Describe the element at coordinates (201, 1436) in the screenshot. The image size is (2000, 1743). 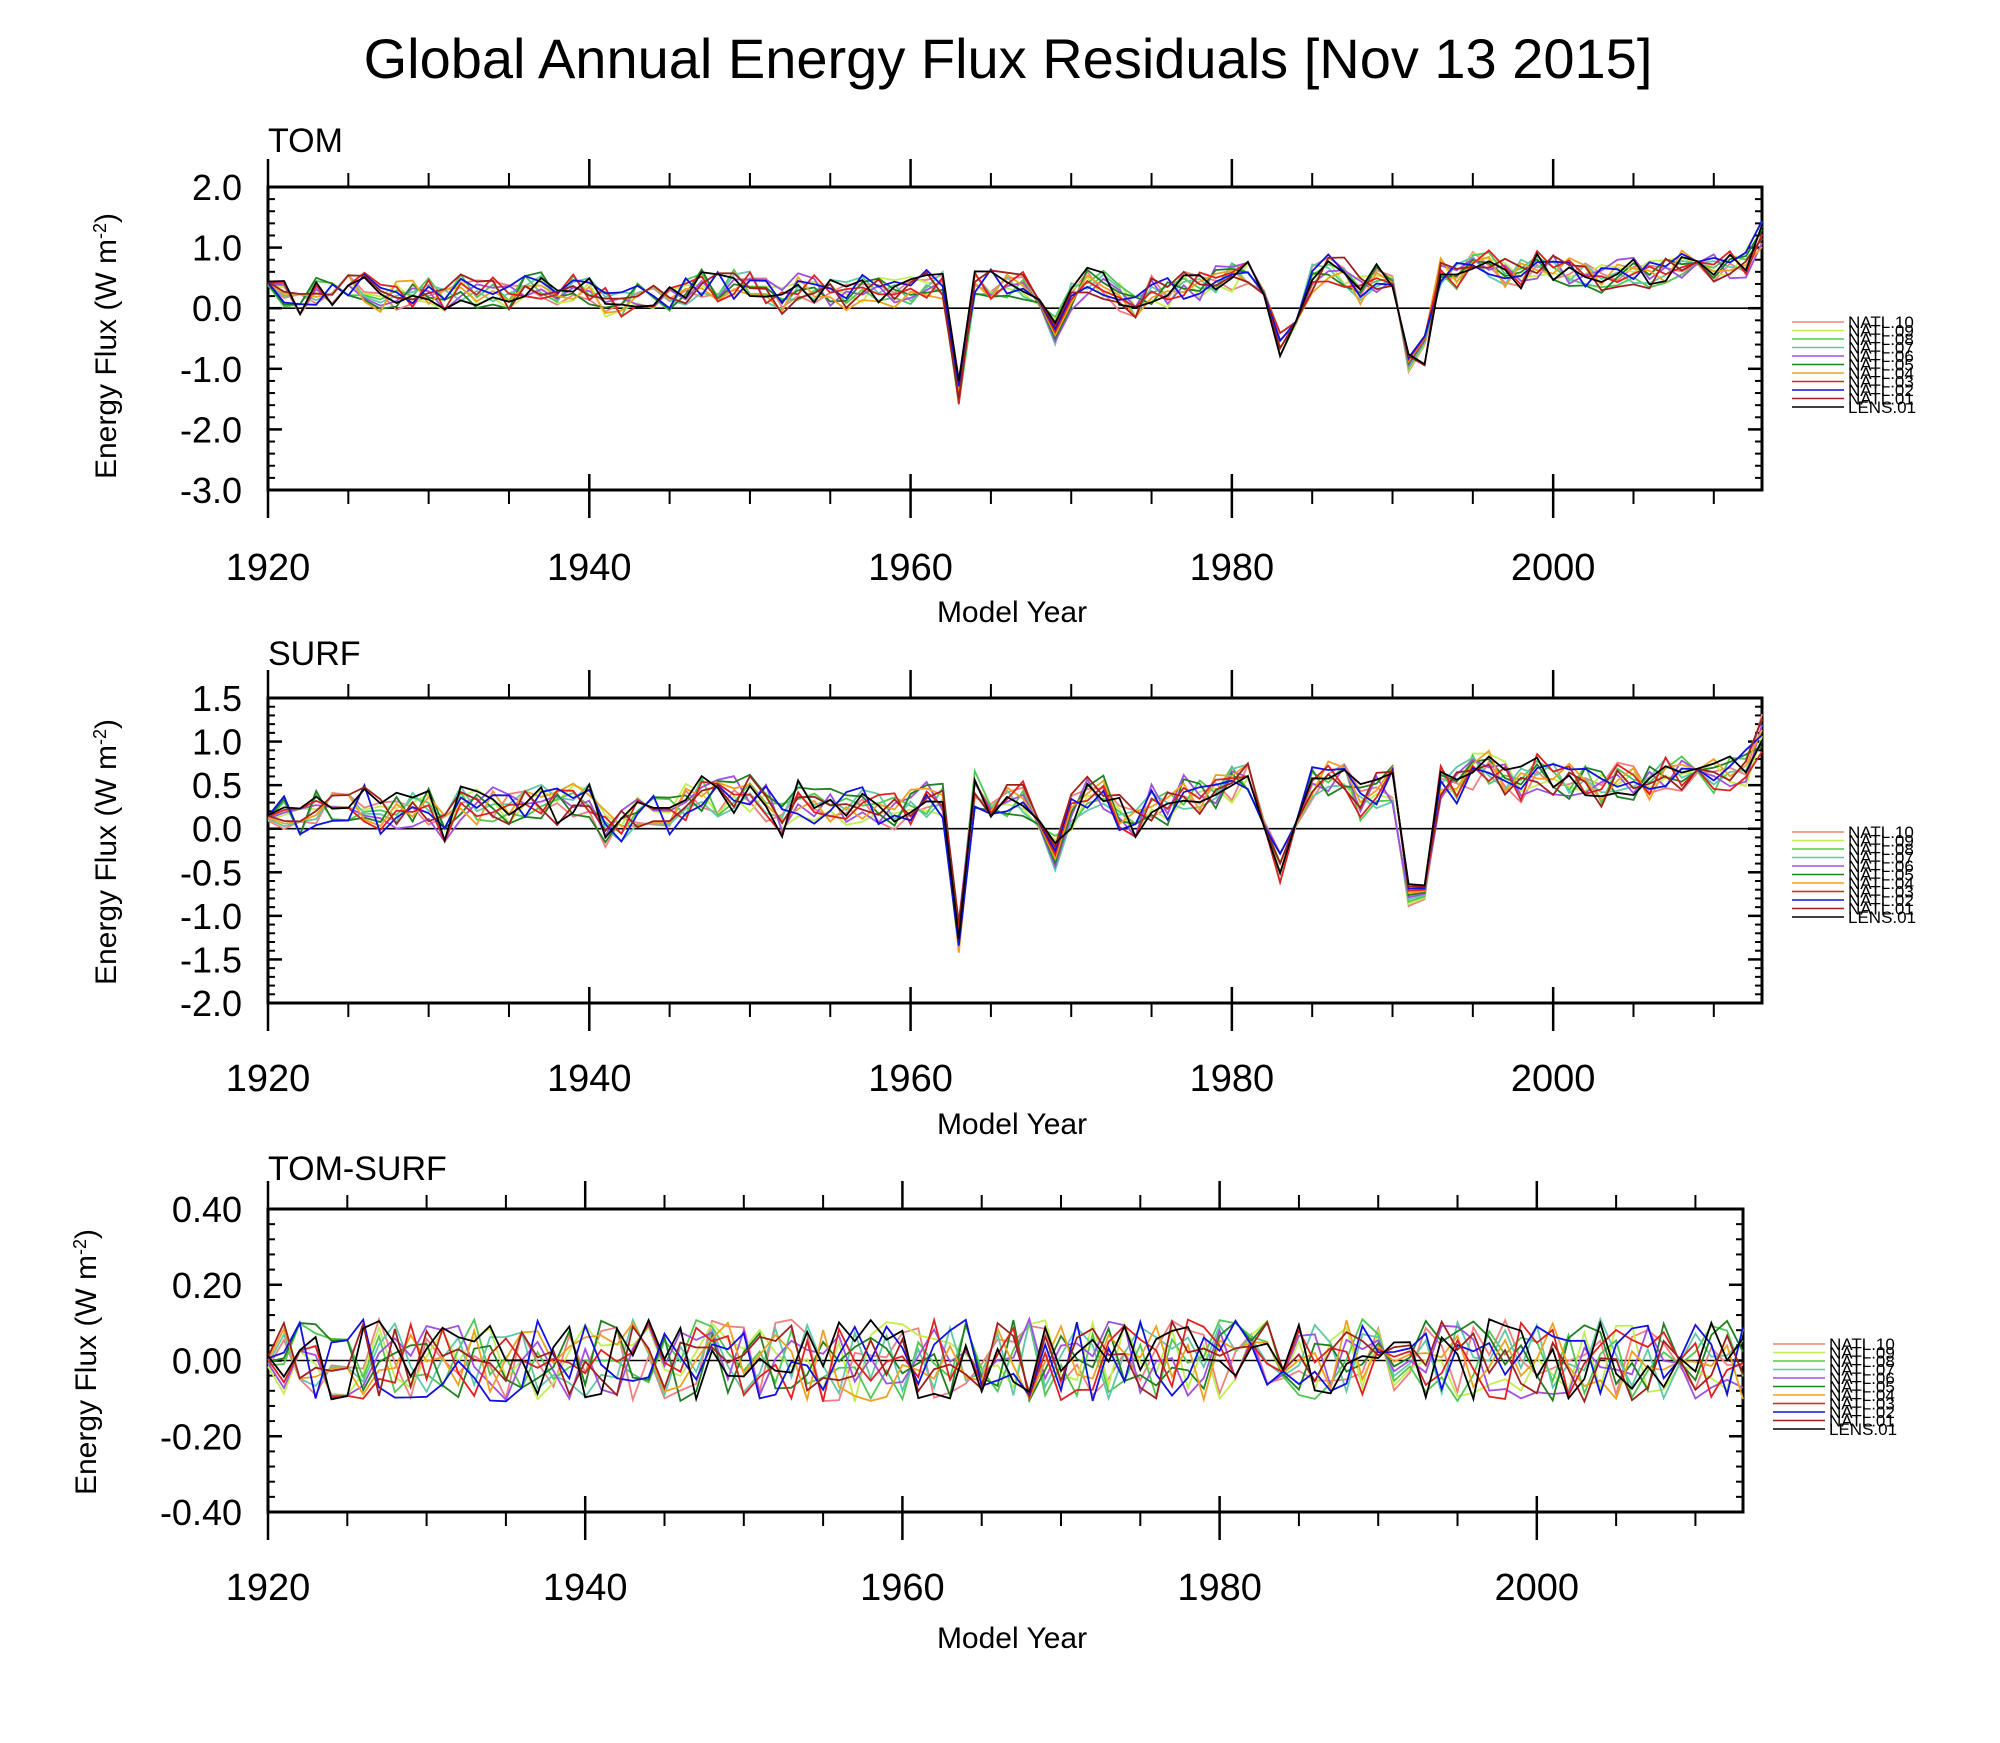
I see `y-tick-label: -0.20` at that location.